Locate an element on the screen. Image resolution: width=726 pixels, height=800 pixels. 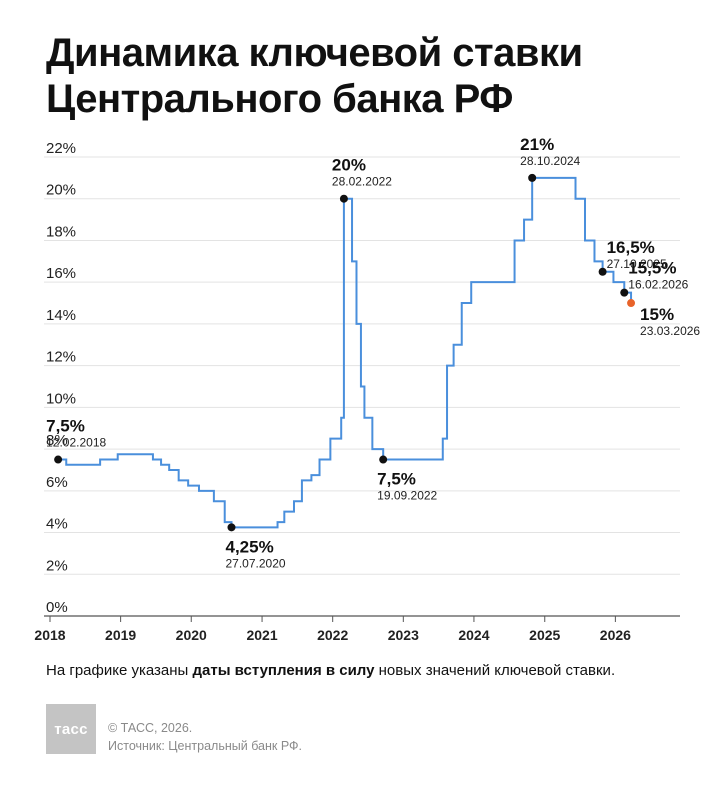
y-tick-label: 8% is located at coordinates (57, 440).